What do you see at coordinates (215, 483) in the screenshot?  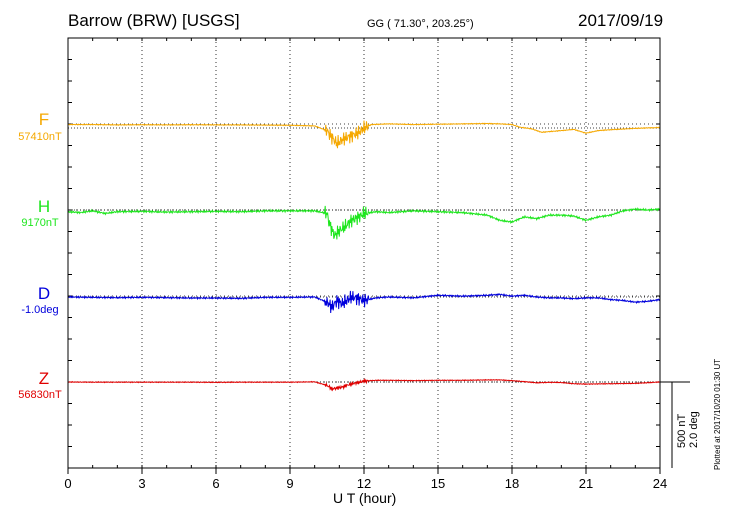 I see `x-tick-label: 6` at bounding box center [215, 483].